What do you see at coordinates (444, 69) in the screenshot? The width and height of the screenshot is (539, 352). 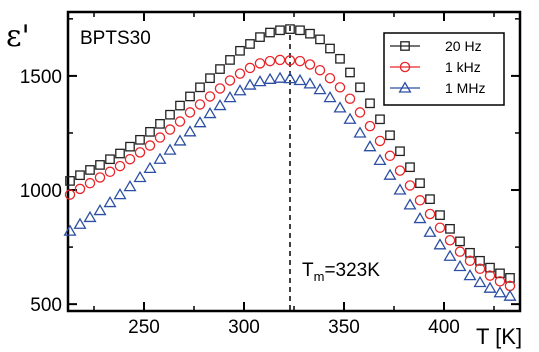 I see `legend-box` at bounding box center [444, 69].